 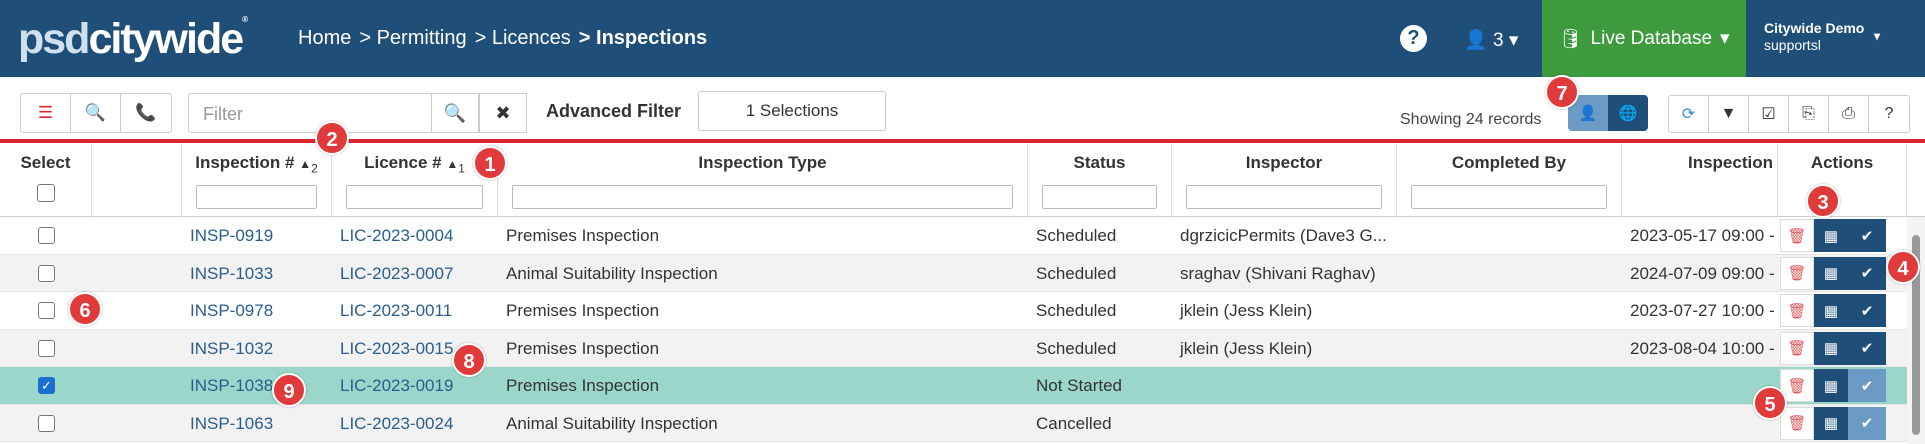 I want to click on breadcrumb-home: Home, so click(x=325, y=38).